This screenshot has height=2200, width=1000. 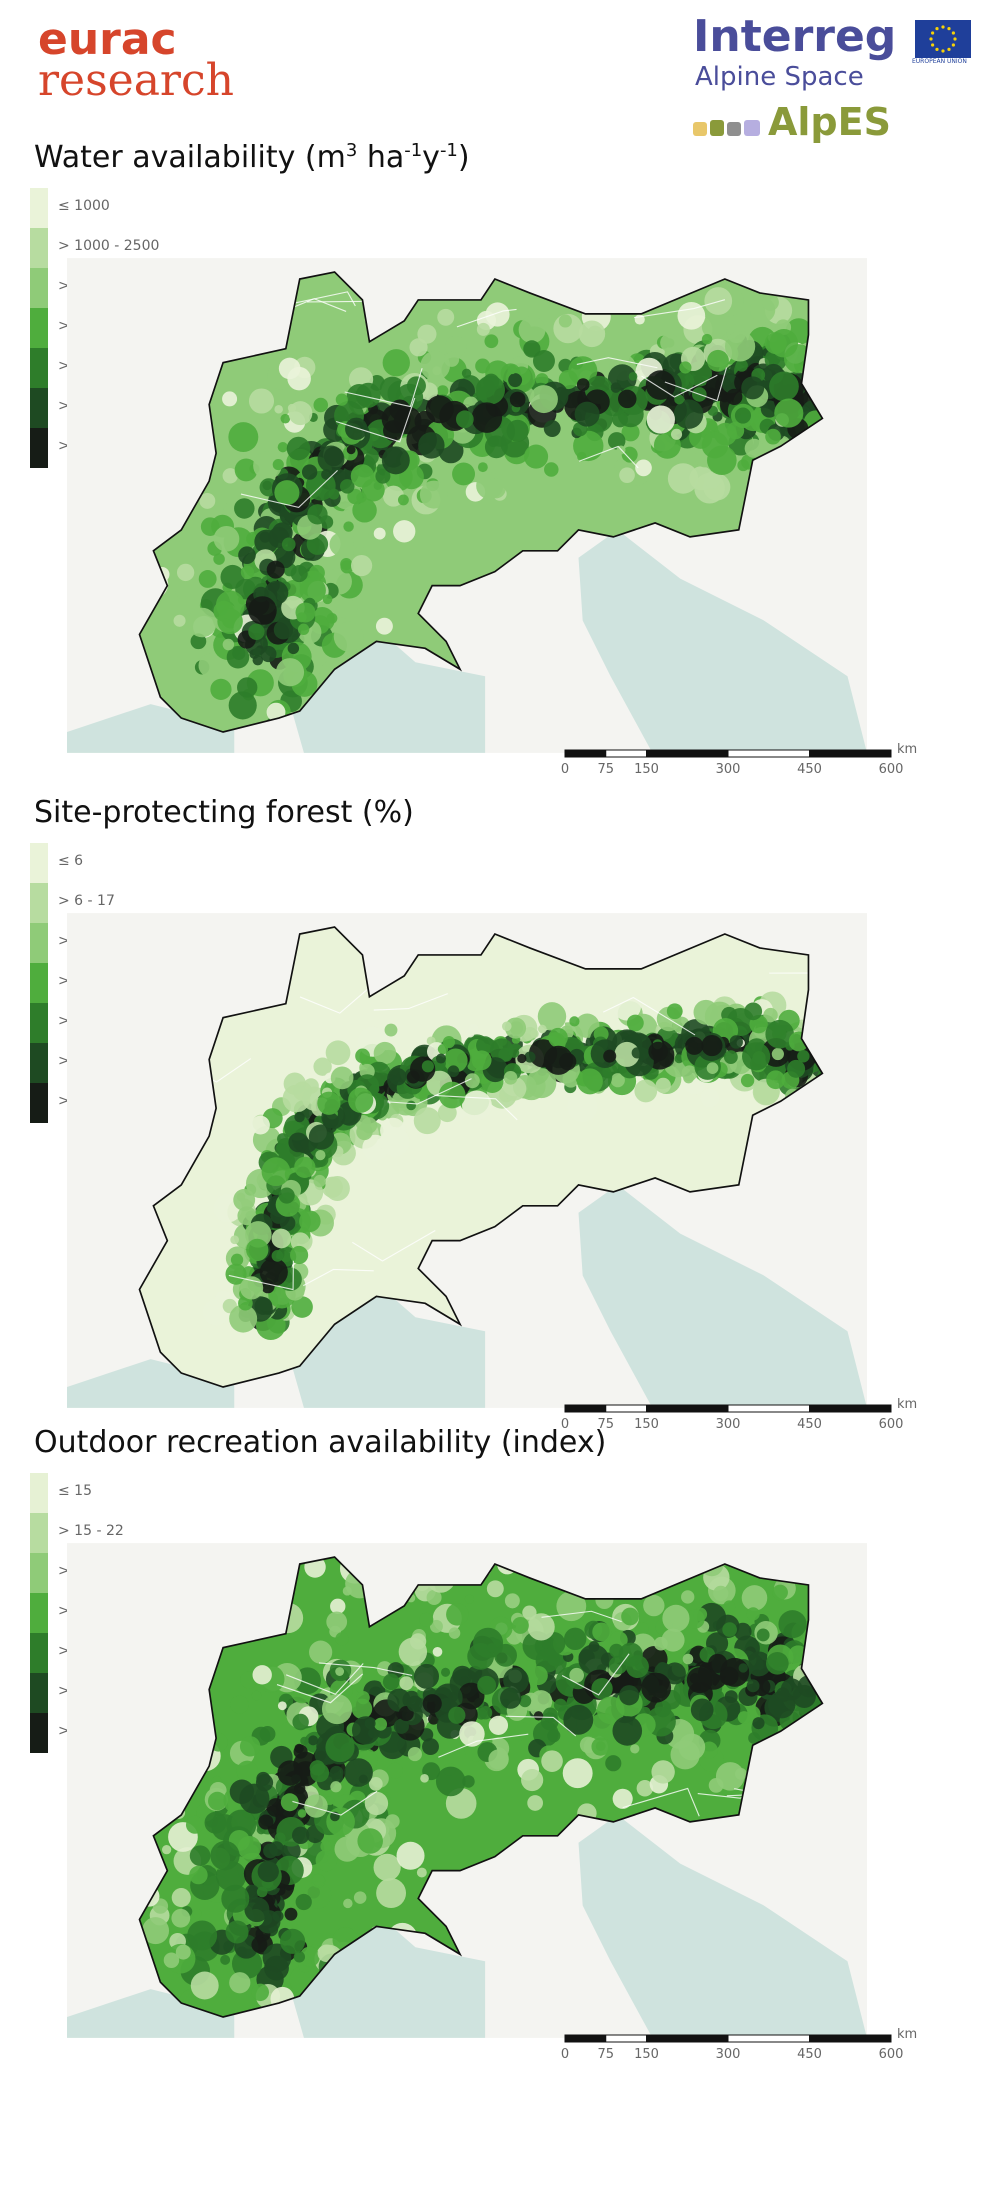 What do you see at coordinates (463, 157) in the screenshot?
I see `title-part: )` at bounding box center [463, 157].